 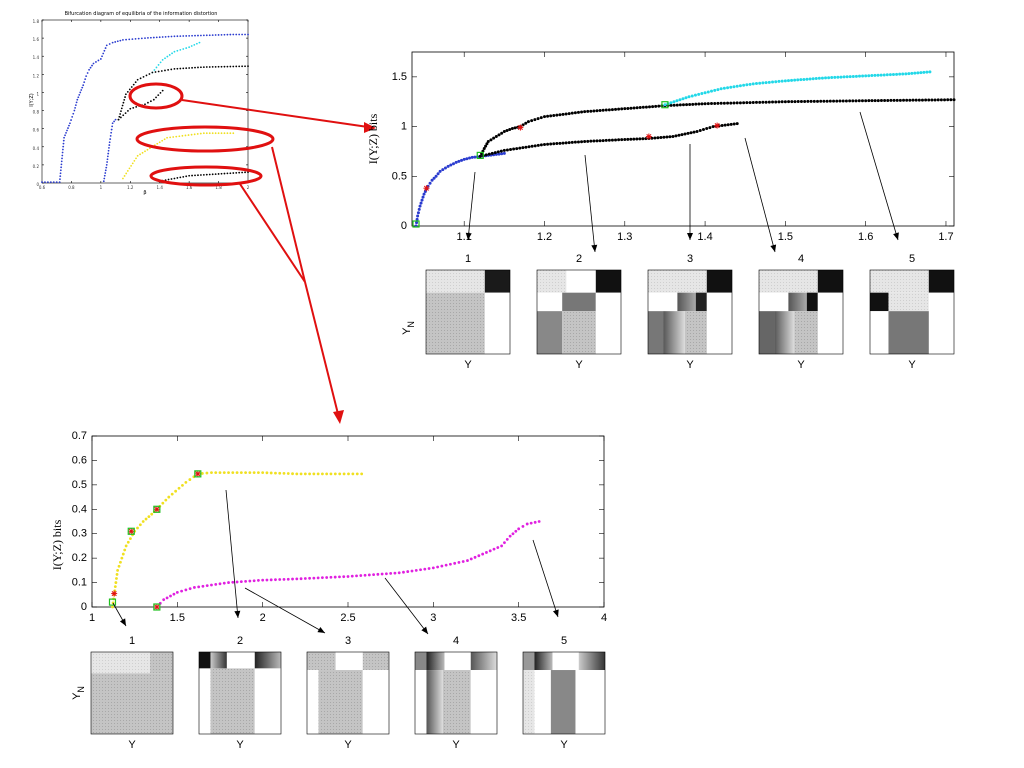 I want to click on image-panel-1: 1Y, so click(x=132, y=693).